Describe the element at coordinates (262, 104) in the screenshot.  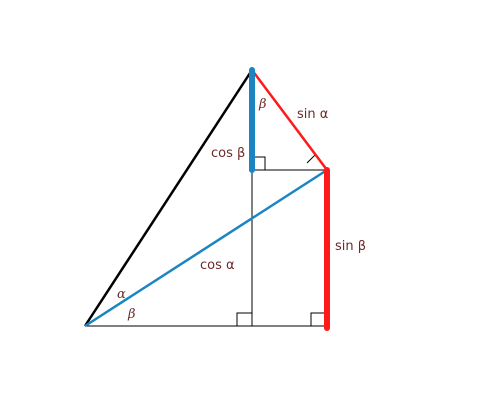
I see `label-beta-angle-top: β` at that location.